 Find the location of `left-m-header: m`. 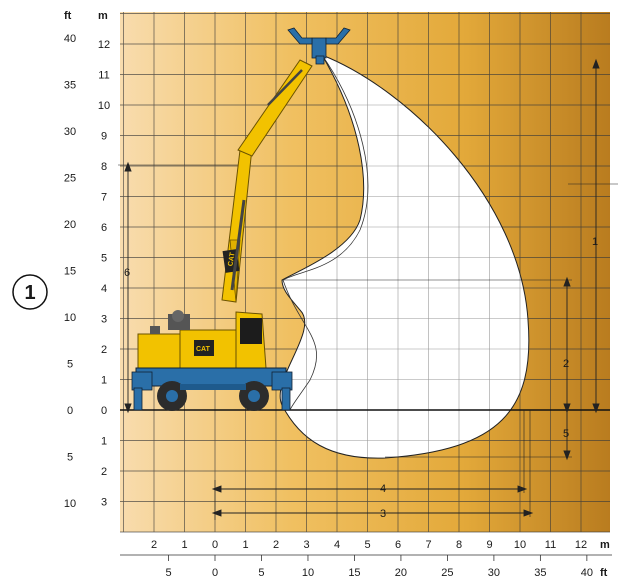

left-m-header: m is located at coordinates (103, 16).